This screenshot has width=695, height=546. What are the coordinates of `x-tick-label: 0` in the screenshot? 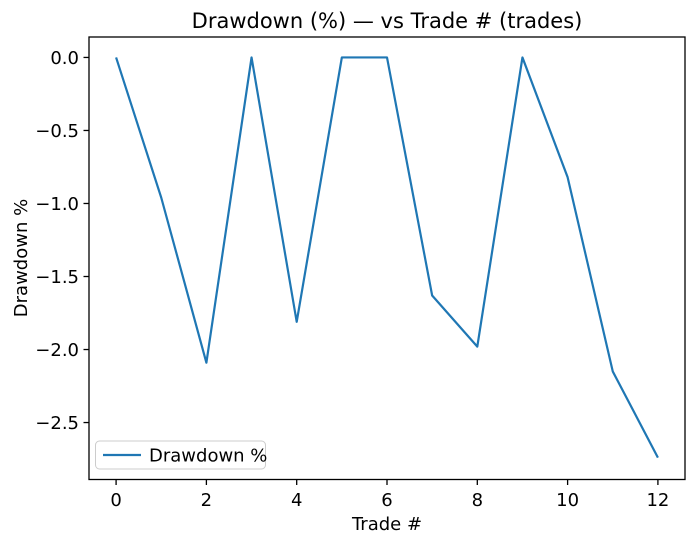 It's located at (115, 500).